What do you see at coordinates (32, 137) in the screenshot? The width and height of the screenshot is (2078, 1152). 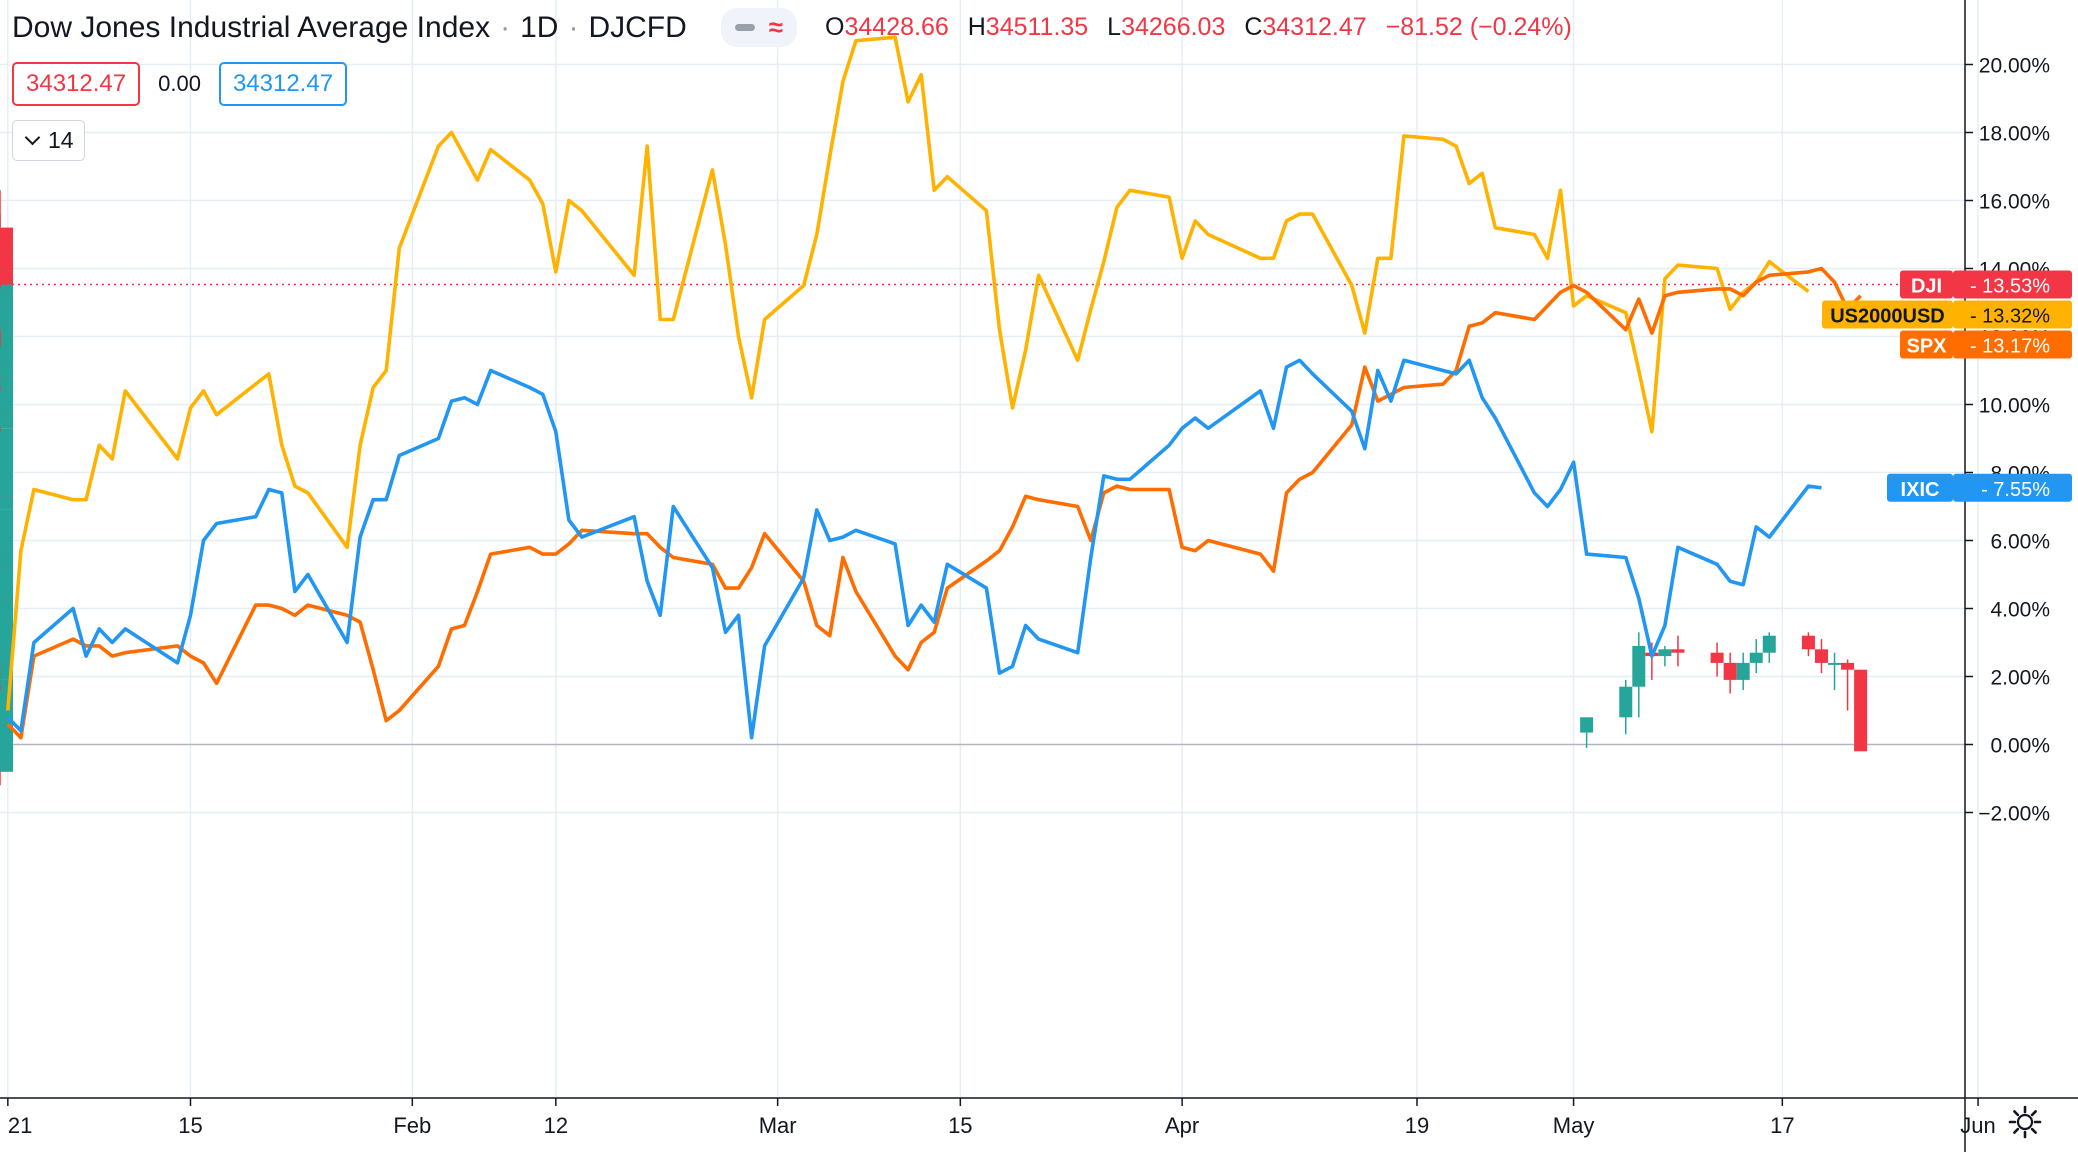 I see `chevron-down-icon` at bounding box center [32, 137].